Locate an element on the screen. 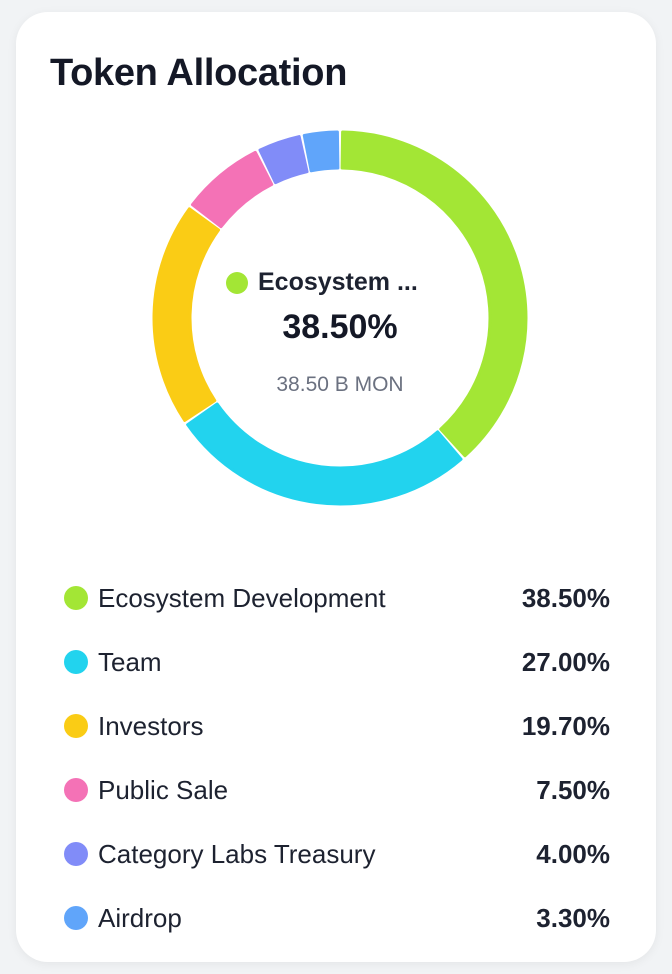 This screenshot has height=974, width=672. legend-value: 4.00% is located at coordinates (573, 853).